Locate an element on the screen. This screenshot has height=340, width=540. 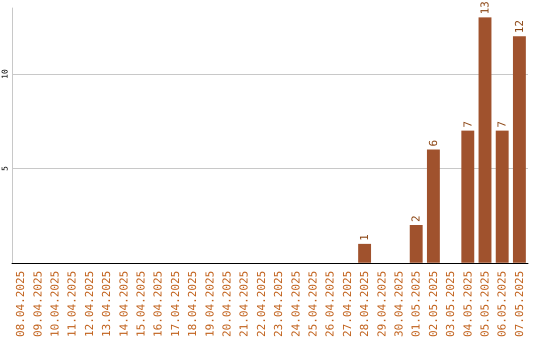
x-tick-label: 09.04.2025 is located at coordinates (37, 304).